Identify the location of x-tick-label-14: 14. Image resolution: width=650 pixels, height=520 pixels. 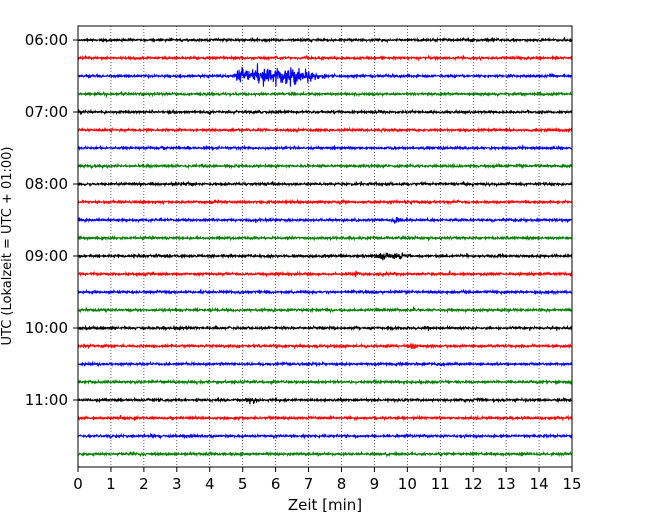
(539, 484).